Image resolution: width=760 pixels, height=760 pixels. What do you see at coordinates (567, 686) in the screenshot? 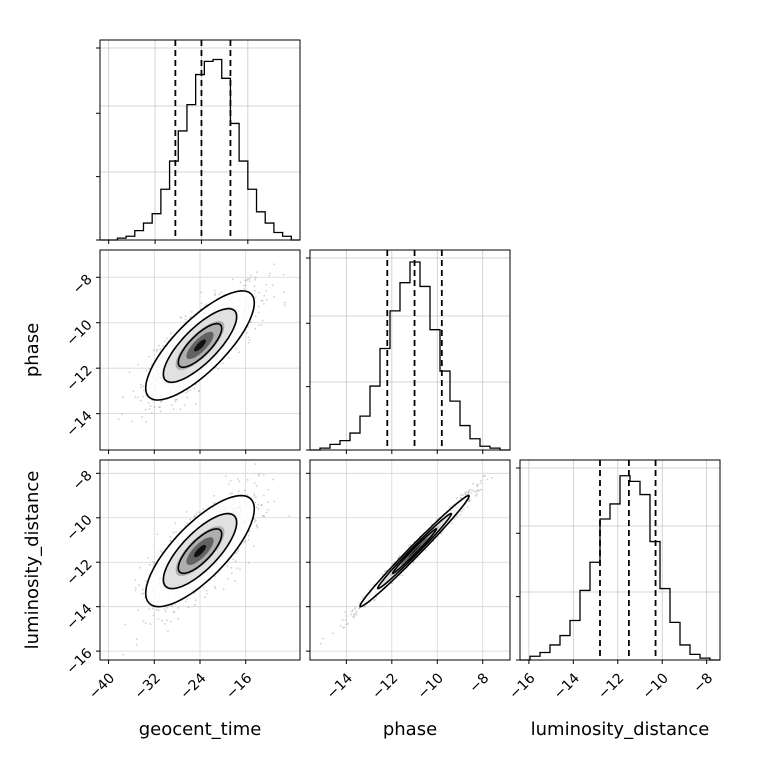
I see `x-tick-label: −14` at bounding box center [567, 686].